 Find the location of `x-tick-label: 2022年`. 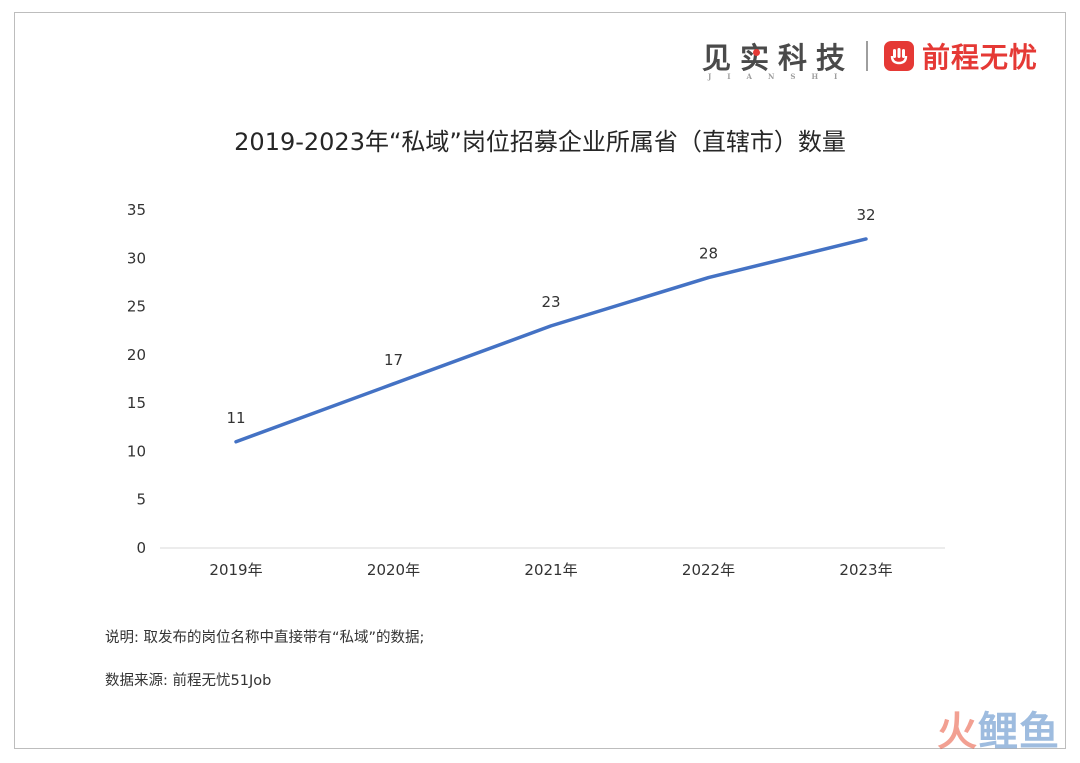

x-tick-label: 2022年 is located at coordinates (708, 570).